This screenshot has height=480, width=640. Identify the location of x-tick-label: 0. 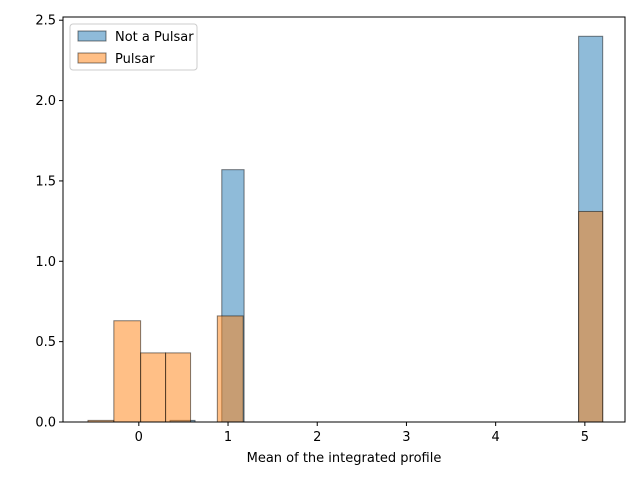
(139, 437).